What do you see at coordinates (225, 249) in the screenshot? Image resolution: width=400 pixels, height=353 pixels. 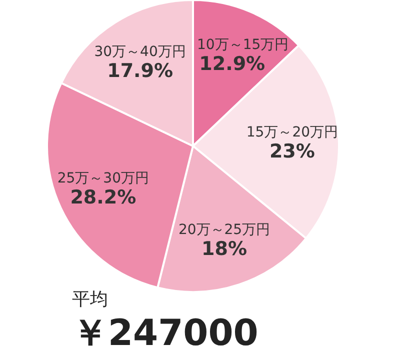 I see `data-label: 18%` at bounding box center [225, 249].